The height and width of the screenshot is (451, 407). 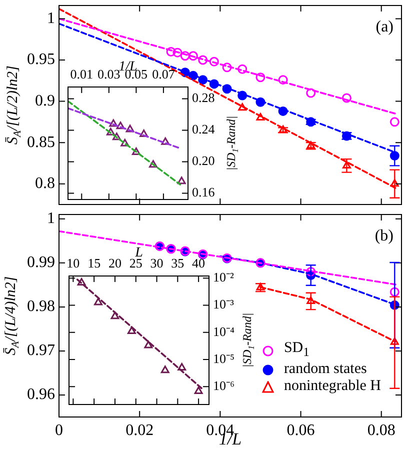 What do you see at coordinates (41, 142) in the screenshot?
I see `y-tick-label: 0.85` at bounding box center [41, 142].